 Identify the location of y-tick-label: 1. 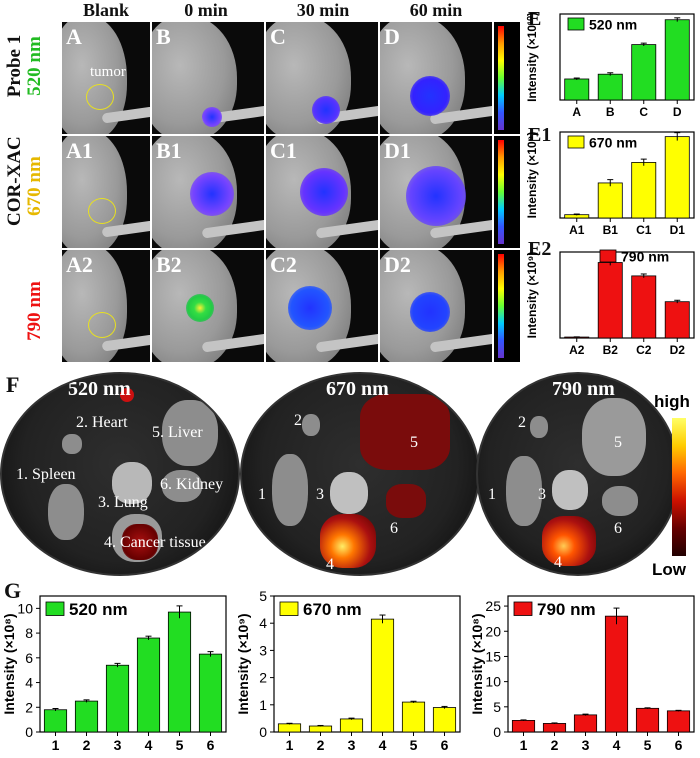
(263, 705).